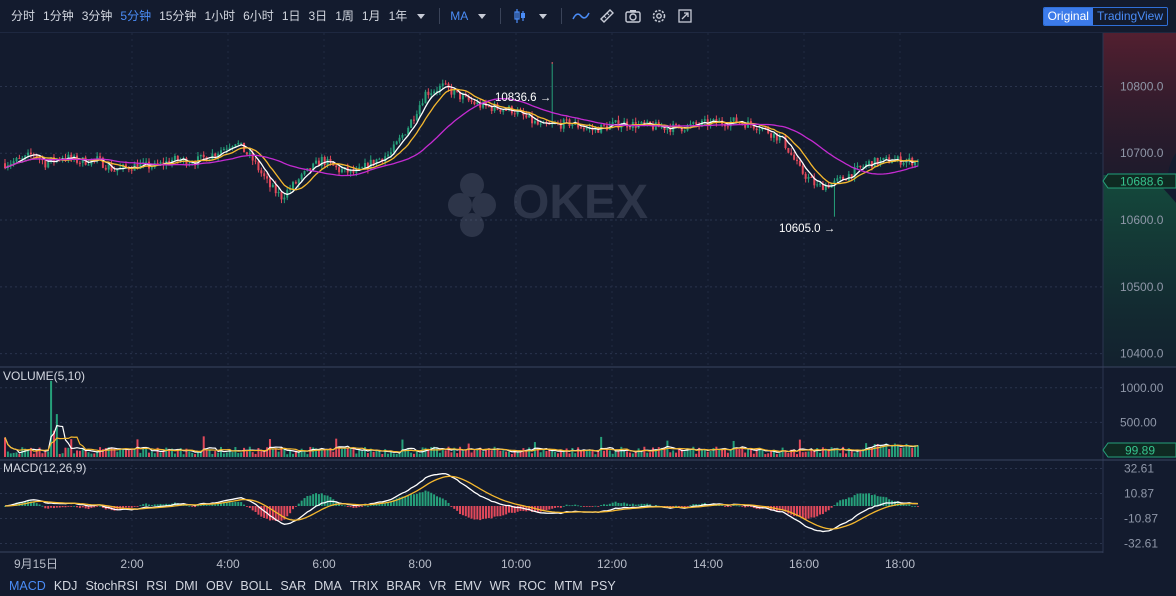 The image size is (1176, 596). I want to click on candle-style-icon, so click(520, 16).